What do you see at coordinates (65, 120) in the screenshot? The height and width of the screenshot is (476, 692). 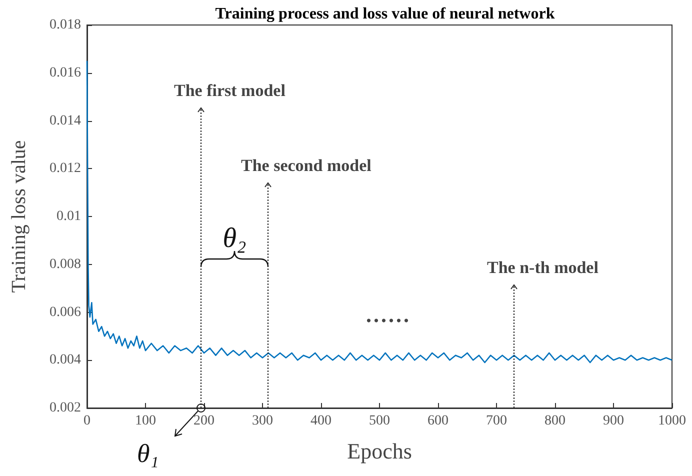 I see `y-tick-label: 0.014` at bounding box center [65, 120].